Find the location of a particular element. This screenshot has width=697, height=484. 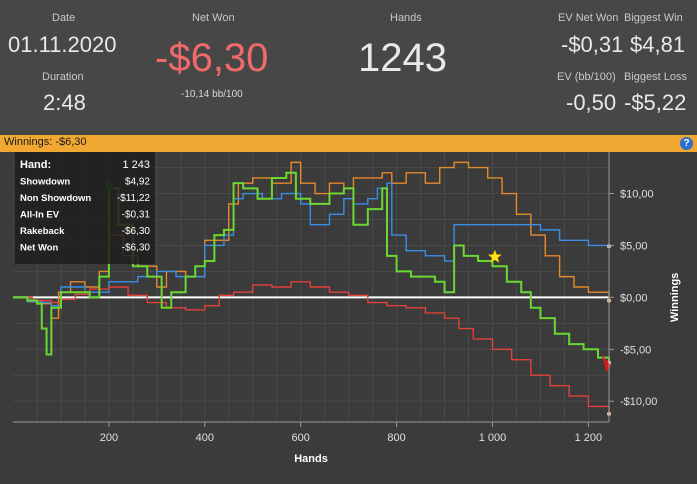

x-axis-label: Hands is located at coordinates (311, 459).